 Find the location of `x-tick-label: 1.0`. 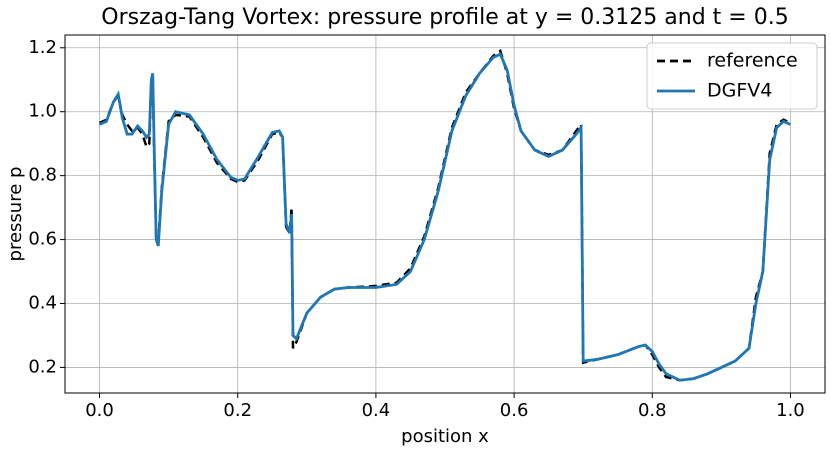

x-tick-label: 1.0 is located at coordinates (790, 410).